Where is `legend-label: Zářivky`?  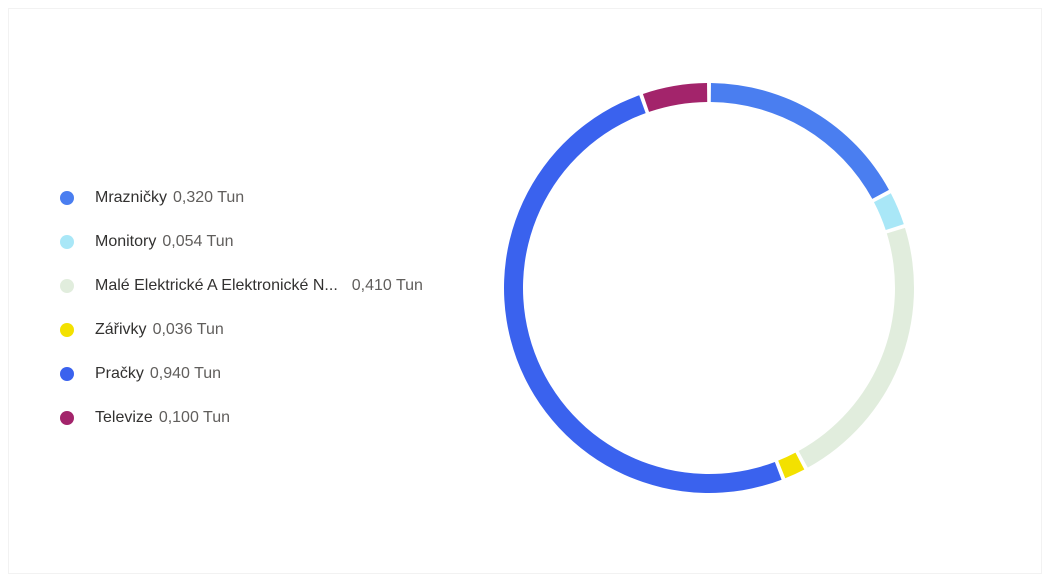
legend-label: Zářivky is located at coordinates (121, 329).